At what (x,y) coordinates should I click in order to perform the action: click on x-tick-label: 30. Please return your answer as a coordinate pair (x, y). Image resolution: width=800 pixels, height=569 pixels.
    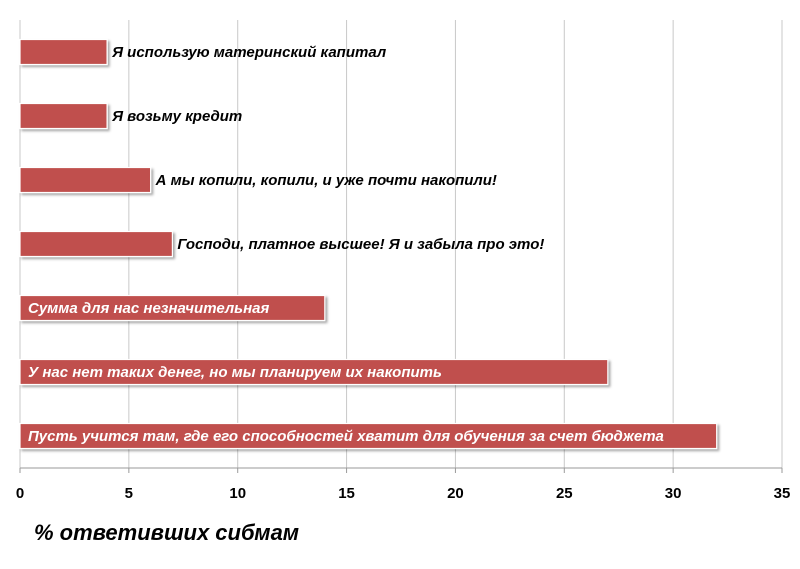
    Looking at the image, I should click on (673, 493).